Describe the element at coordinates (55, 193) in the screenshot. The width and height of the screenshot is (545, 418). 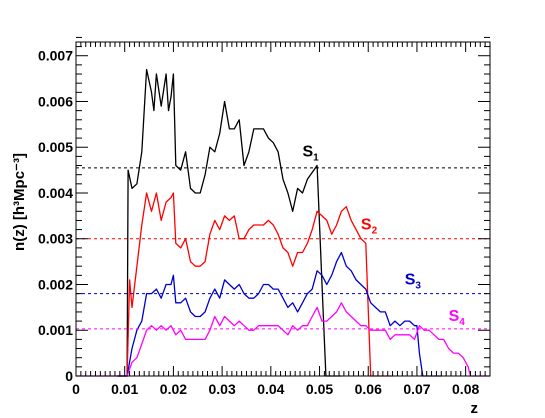
I see `y-tick-label: 0.004` at that location.